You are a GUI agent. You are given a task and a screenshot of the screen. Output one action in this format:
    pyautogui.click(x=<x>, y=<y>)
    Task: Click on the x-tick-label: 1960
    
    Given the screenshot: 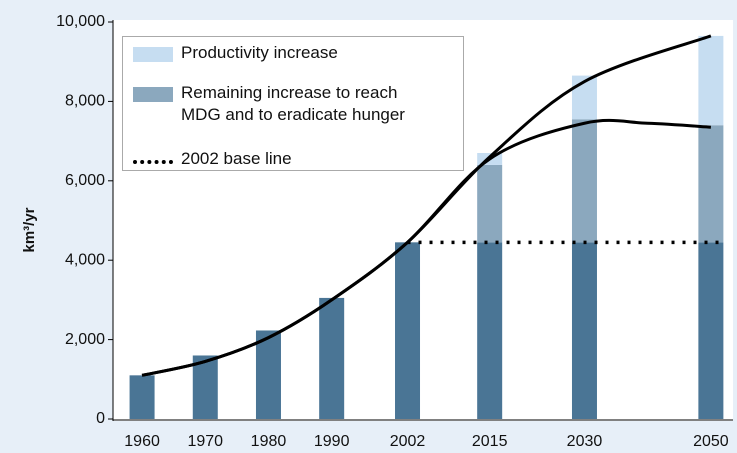 What is the action you would take?
    pyautogui.click(x=142, y=441)
    